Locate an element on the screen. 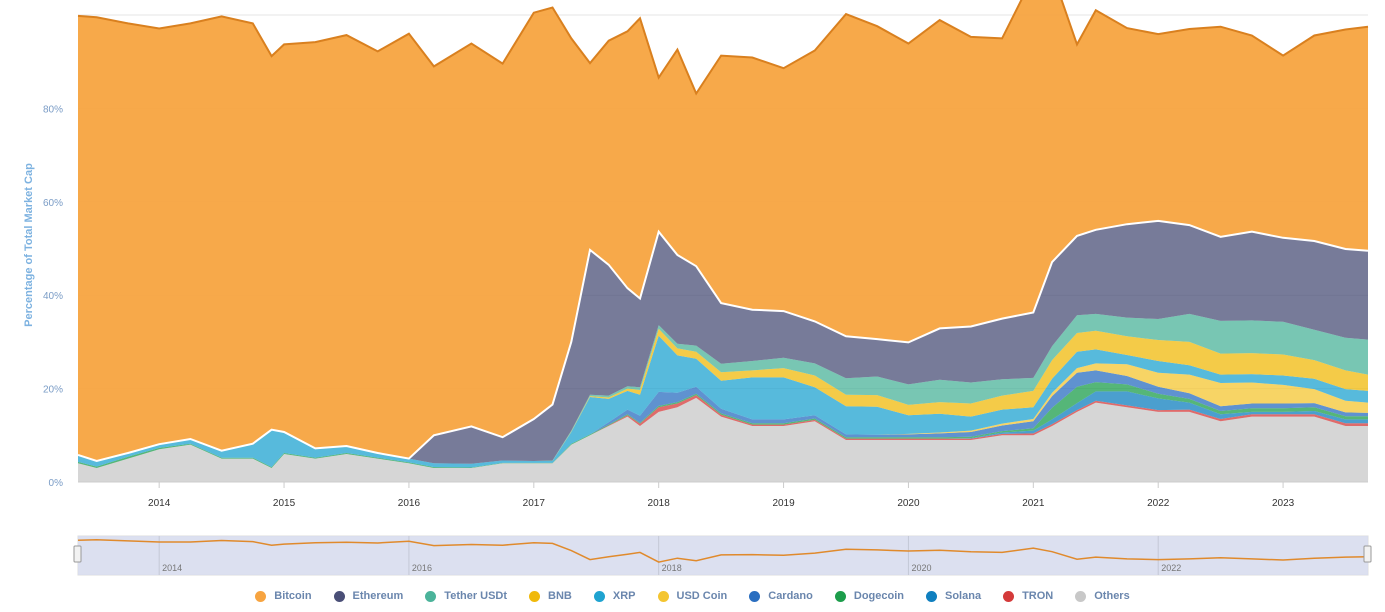 The width and height of the screenshot is (1385, 612). x-tick-label: 2019 is located at coordinates (783, 503).